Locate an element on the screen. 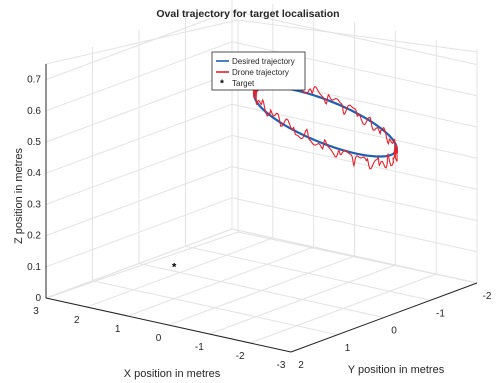 The width and height of the screenshot is (497, 383). x-tick-label: 2 is located at coordinates (77, 320).